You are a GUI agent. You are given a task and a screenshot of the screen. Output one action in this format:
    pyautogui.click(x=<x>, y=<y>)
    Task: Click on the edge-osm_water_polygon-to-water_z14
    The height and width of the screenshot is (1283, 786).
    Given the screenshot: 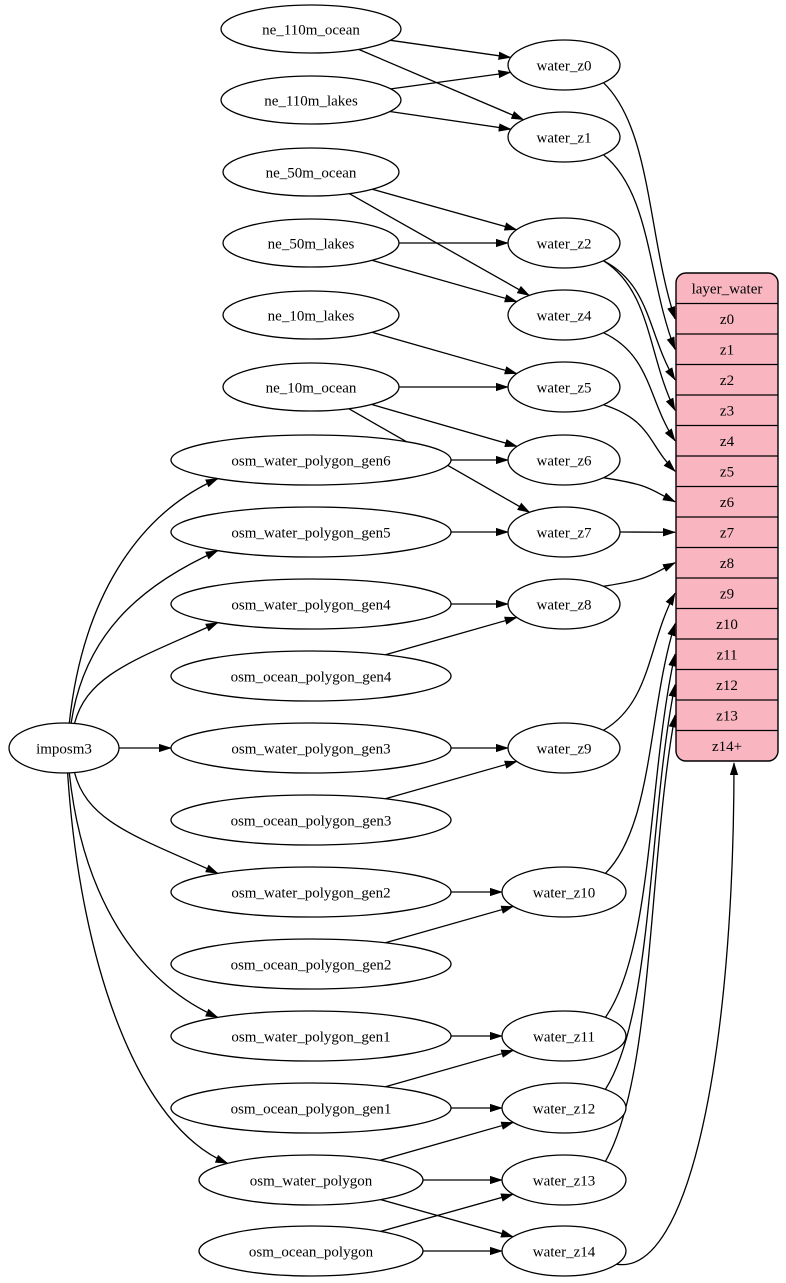 What is the action you would take?
    pyautogui.click(x=447, y=1218)
    